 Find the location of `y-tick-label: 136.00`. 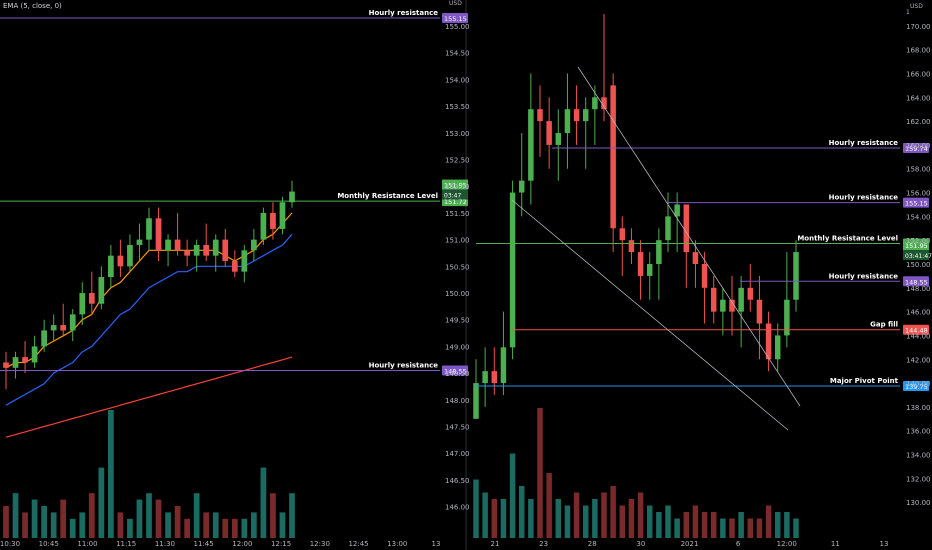

y-tick-label: 136.00 is located at coordinates (918, 432).